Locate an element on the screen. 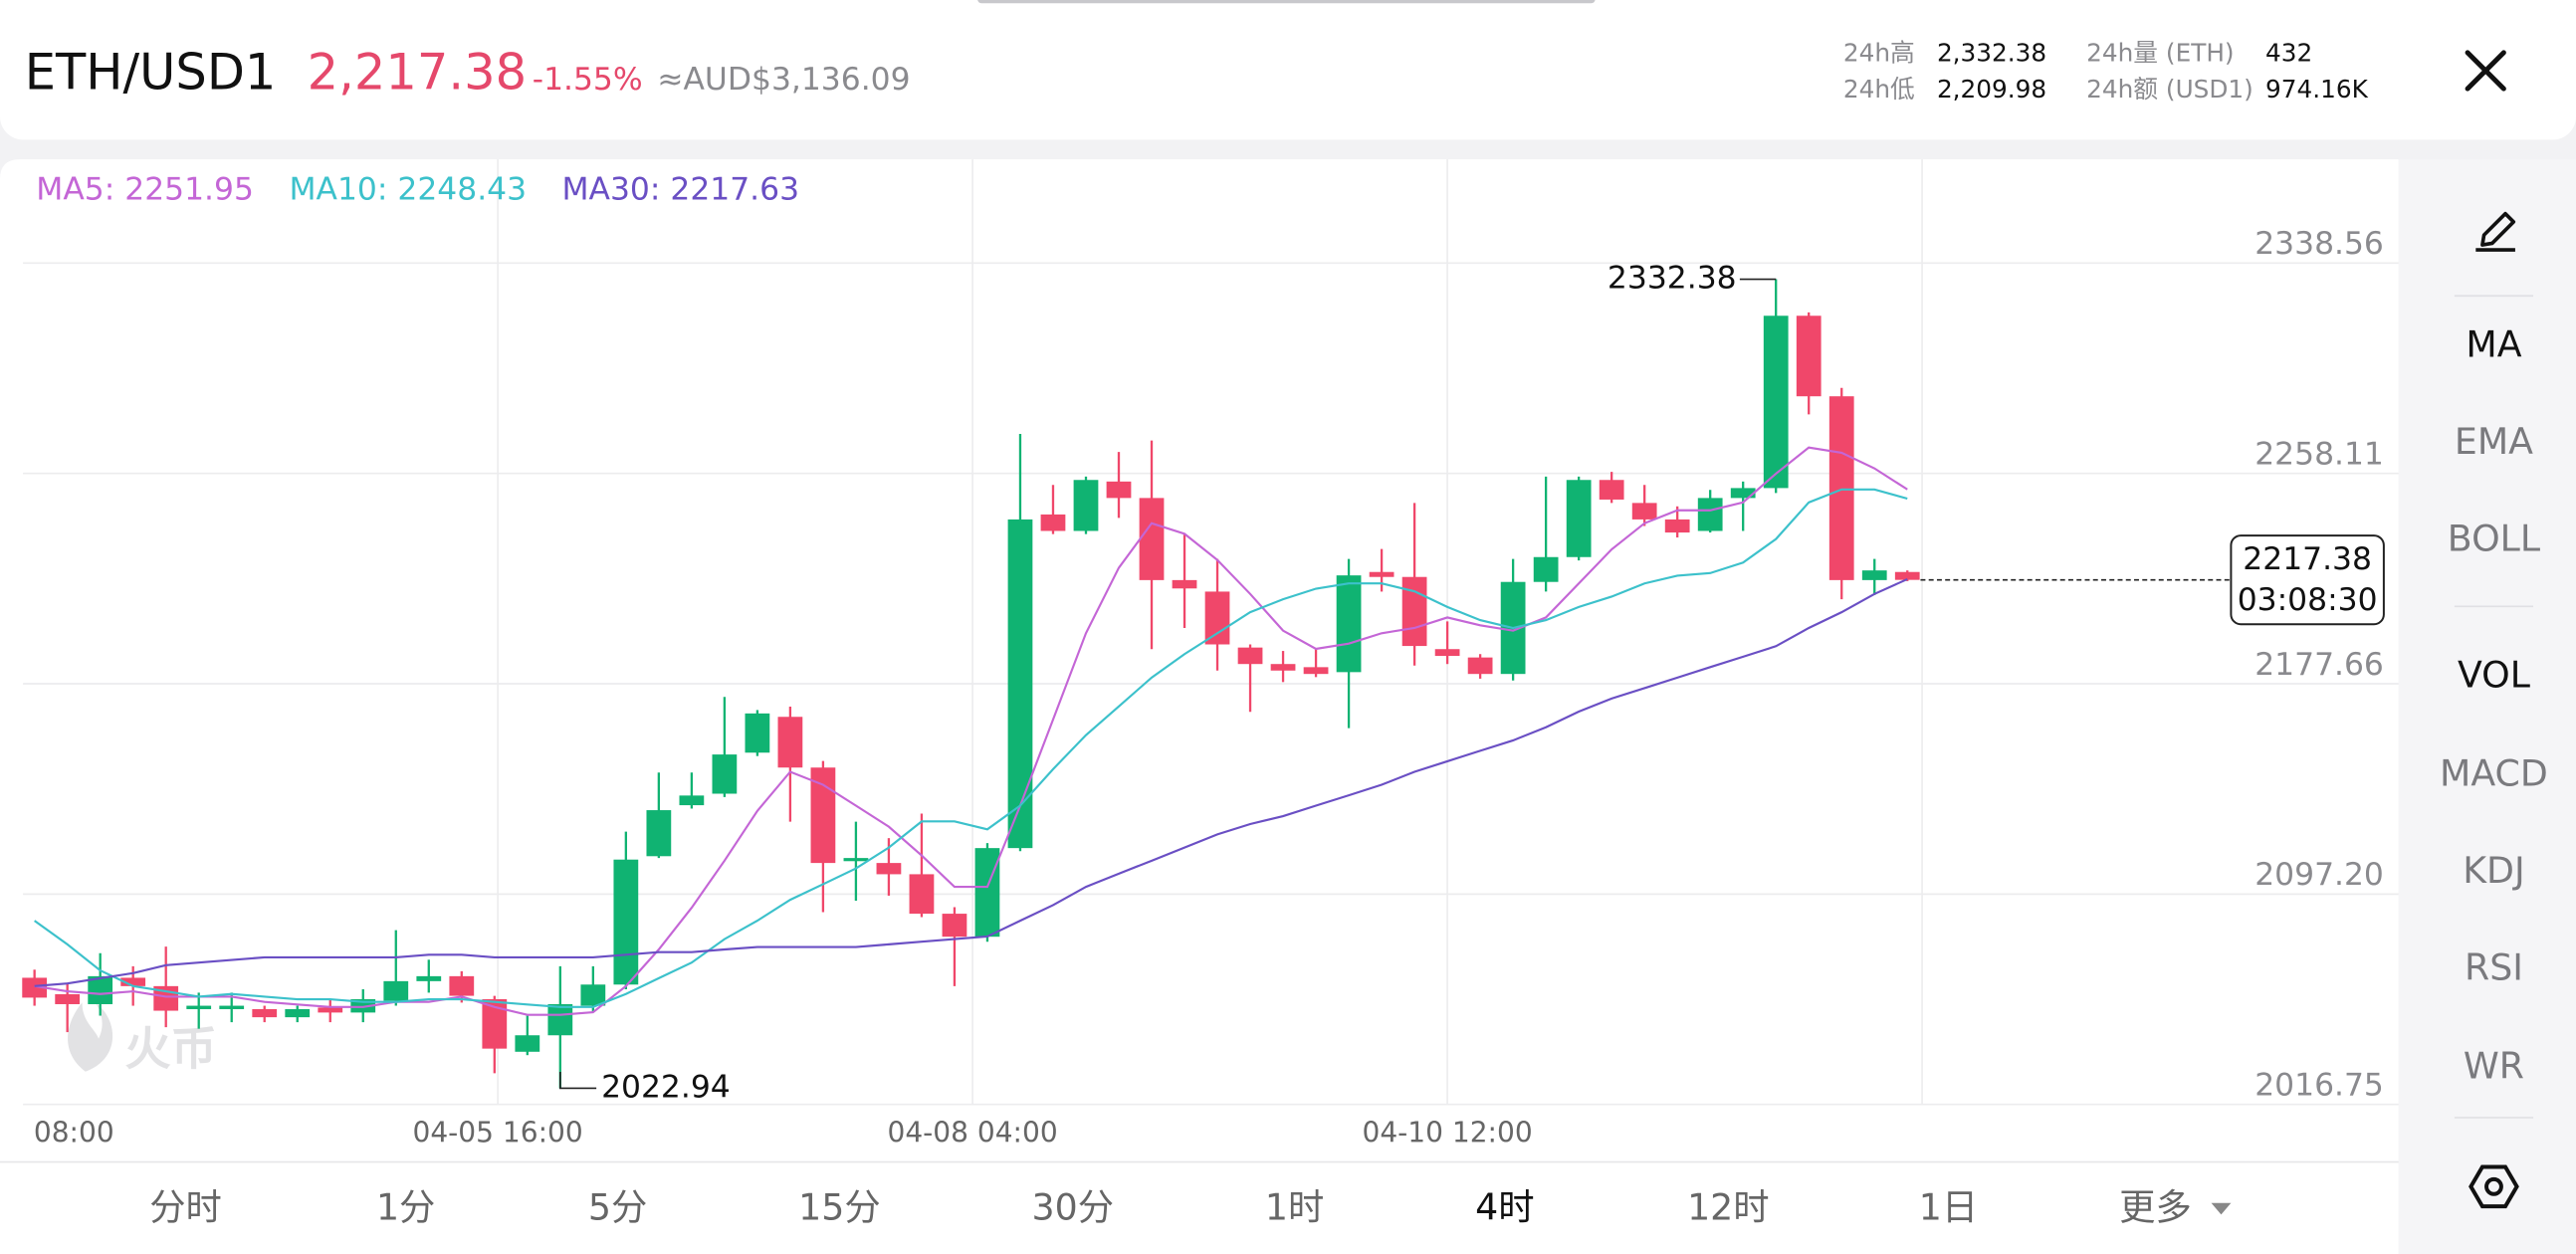  indicator-option: MACD is located at coordinates (2494, 772).